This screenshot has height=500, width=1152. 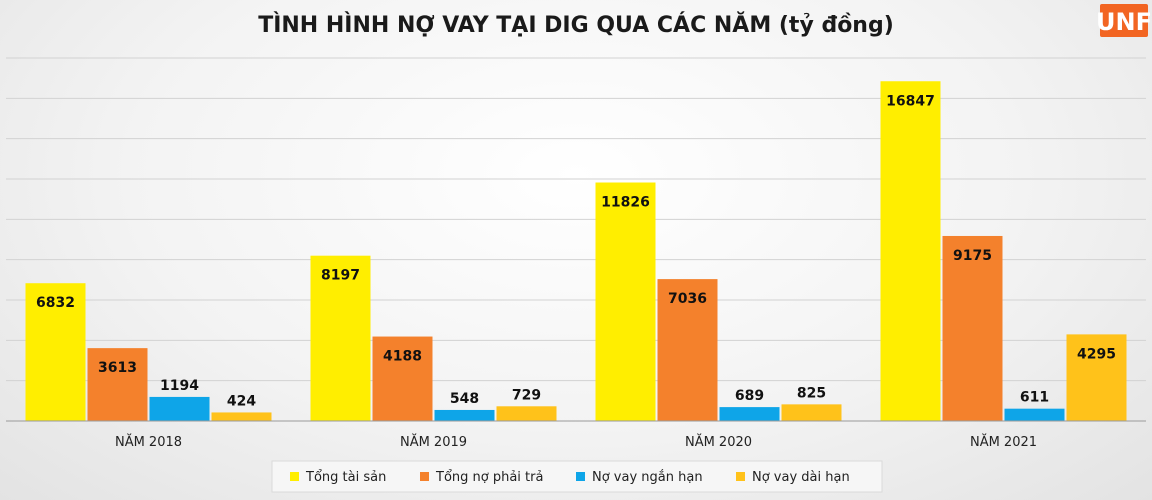 What do you see at coordinates (687, 299) in the screenshot?
I see `data-label: 7036` at bounding box center [687, 299].